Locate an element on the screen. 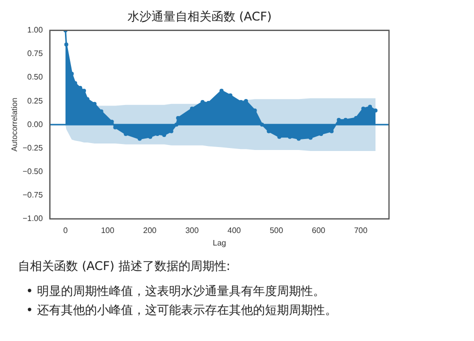  x-tick-label: 400 is located at coordinates (235, 230).